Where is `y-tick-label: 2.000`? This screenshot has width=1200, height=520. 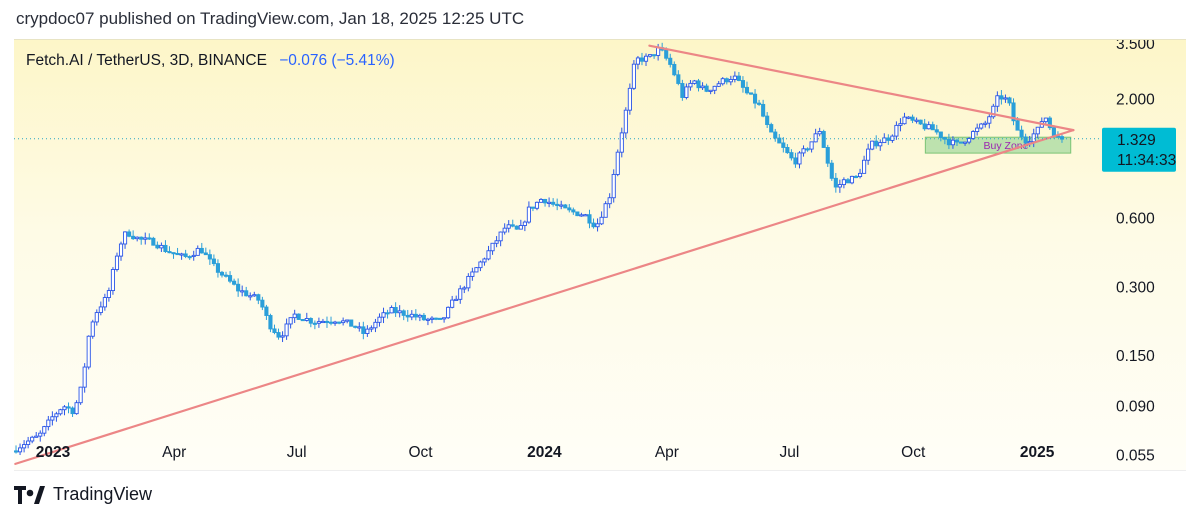 y-tick-label: 2.000 is located at coordinates (1135, 99).